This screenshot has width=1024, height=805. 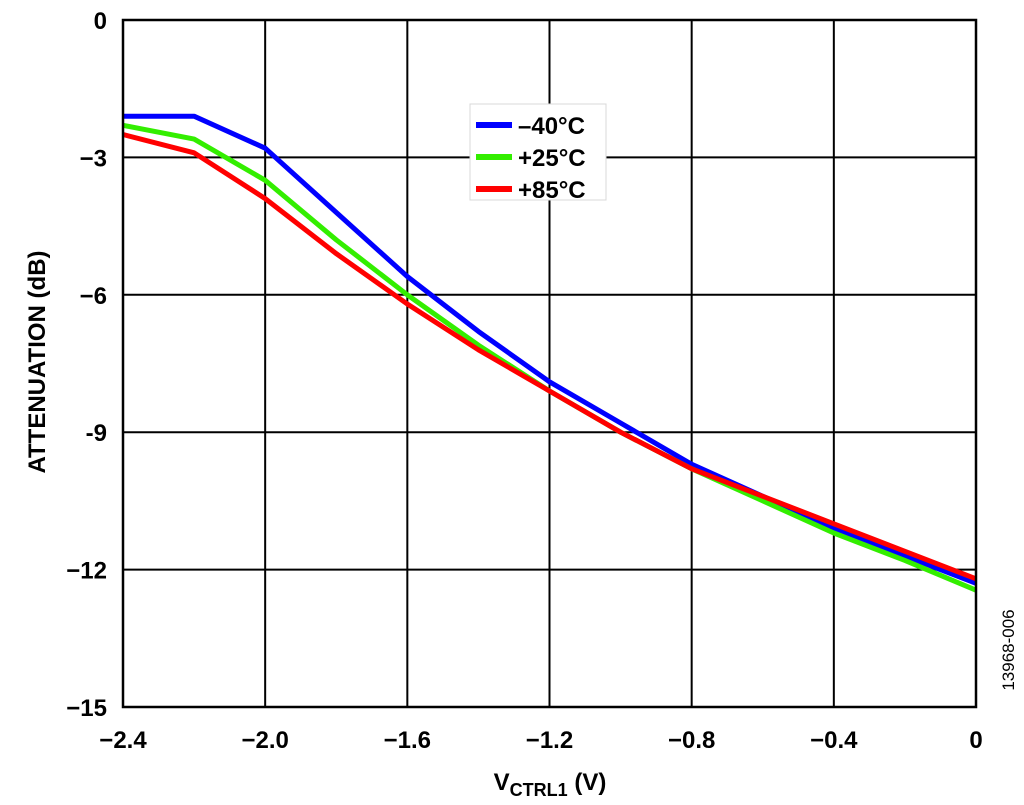 I want to click on x-axis-title-unit: (V), so click(x=587, y=782).